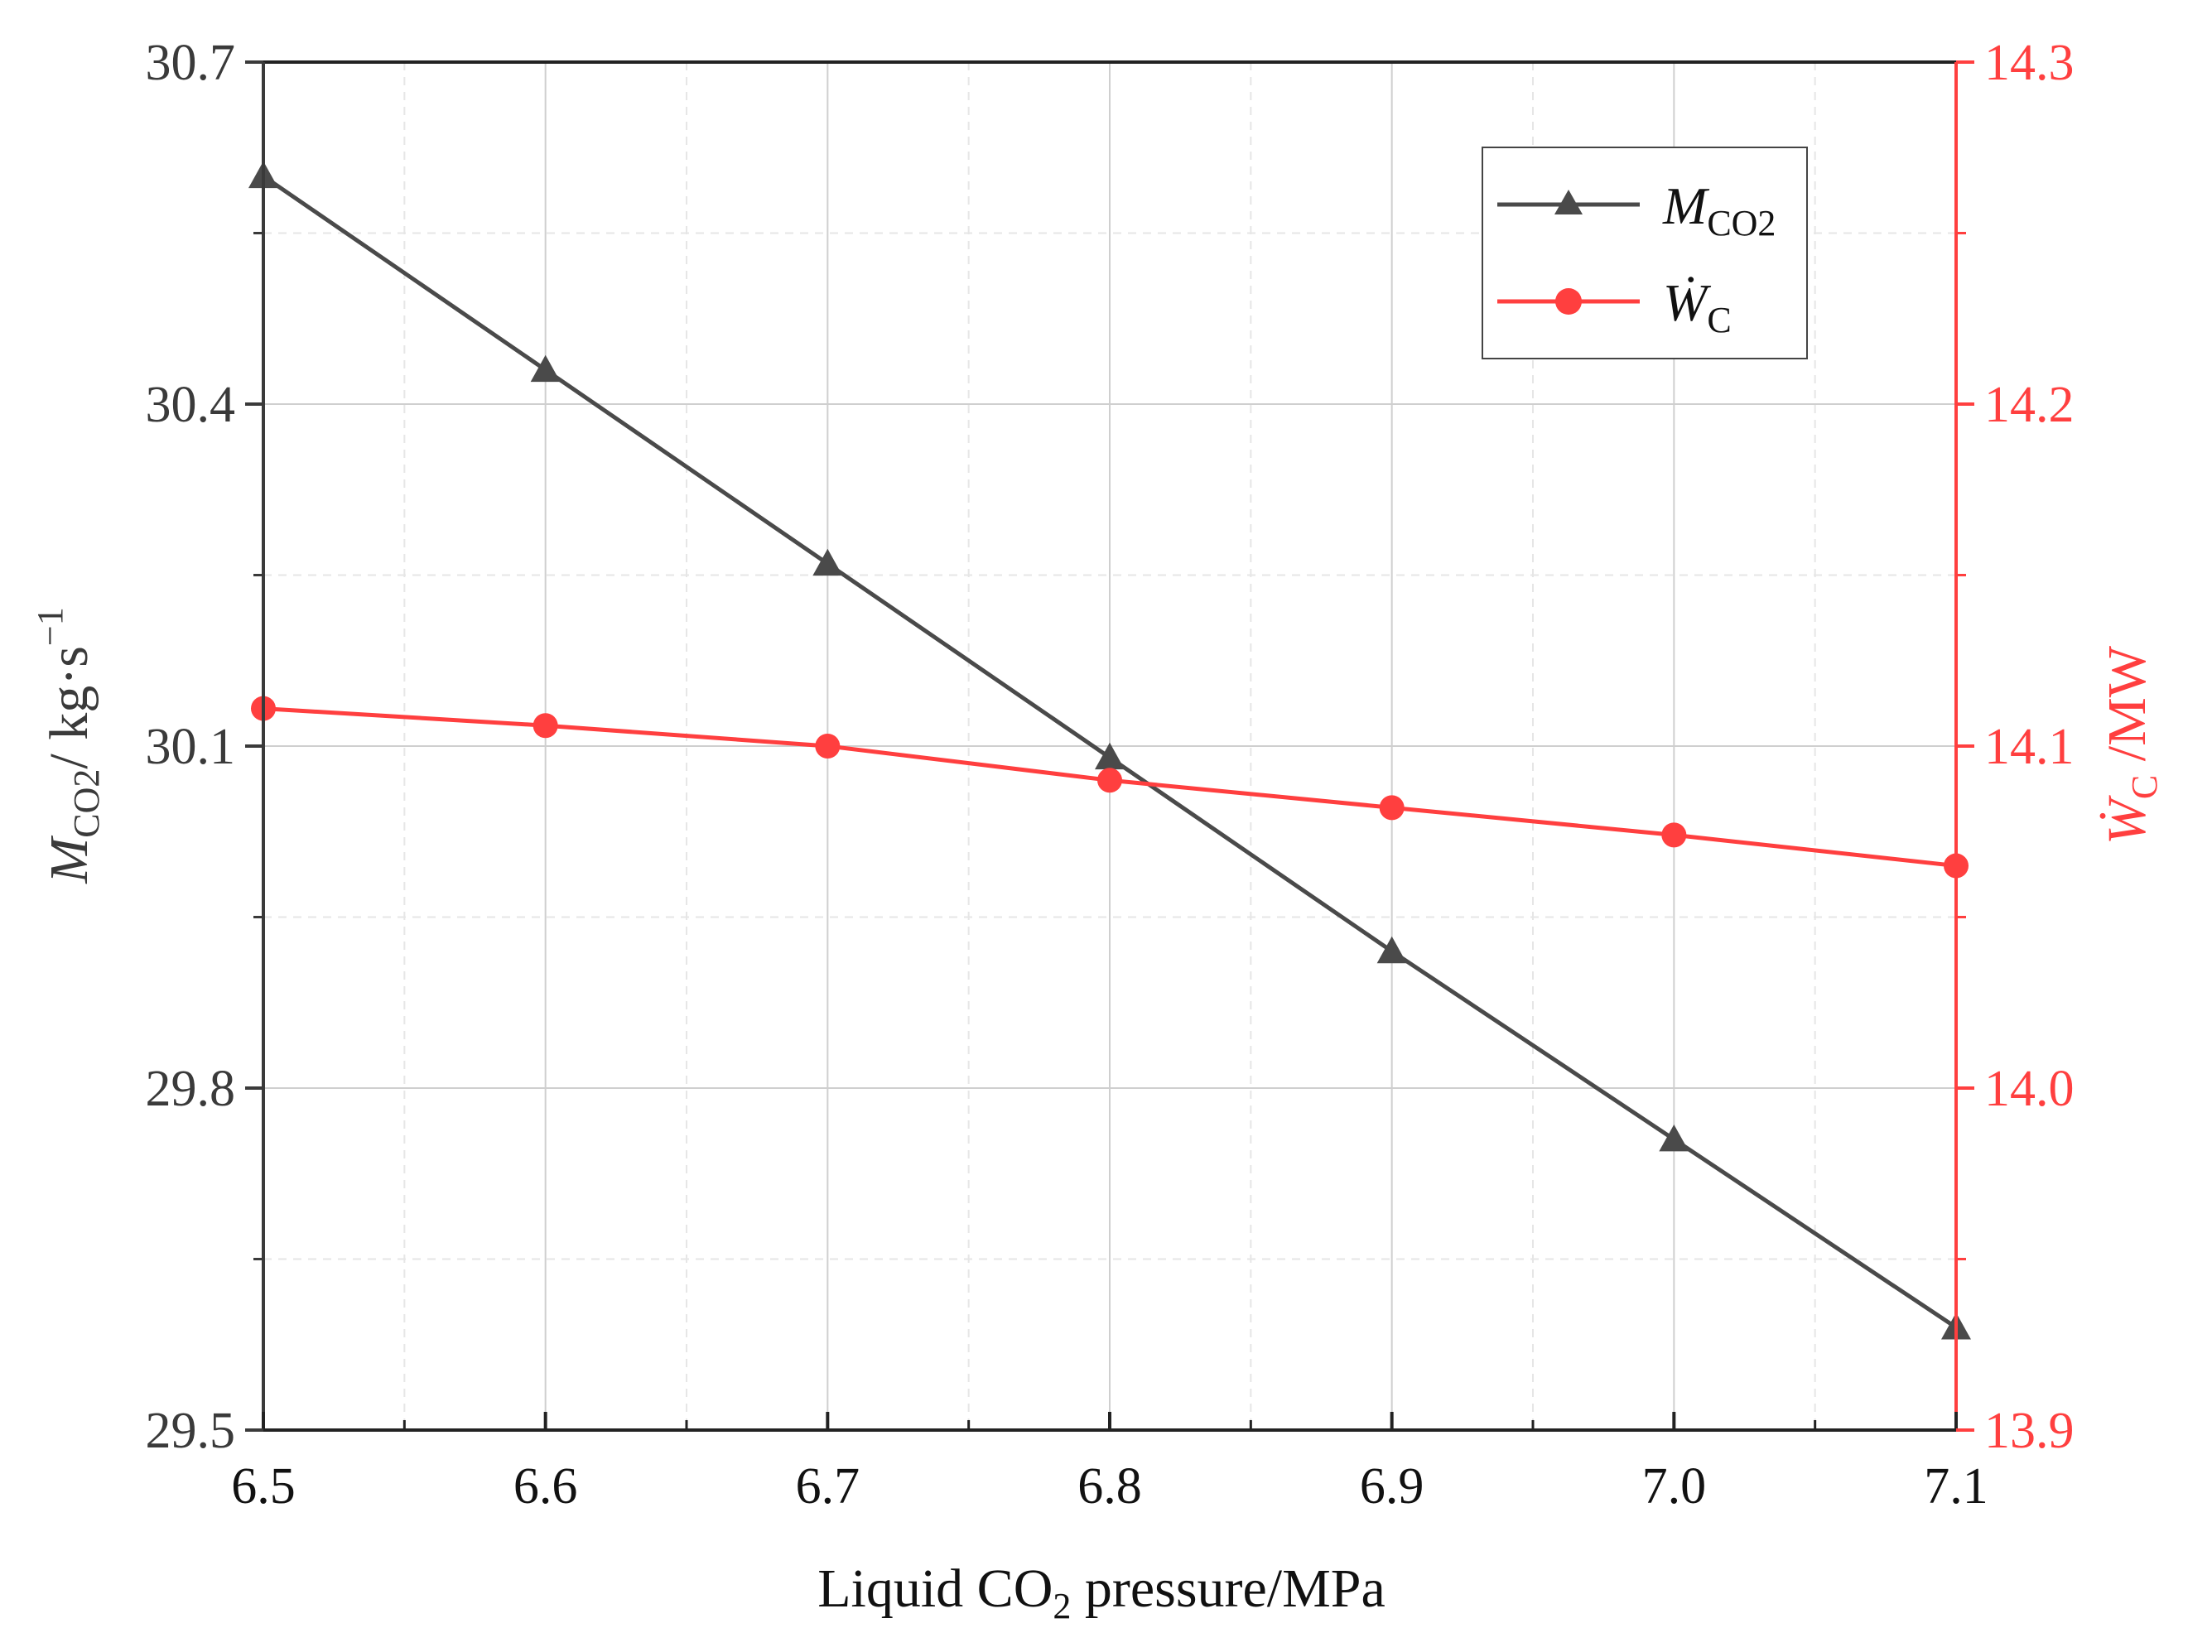  I want to click on y-right-tick-label: 13.9, so click(2029, 1431).